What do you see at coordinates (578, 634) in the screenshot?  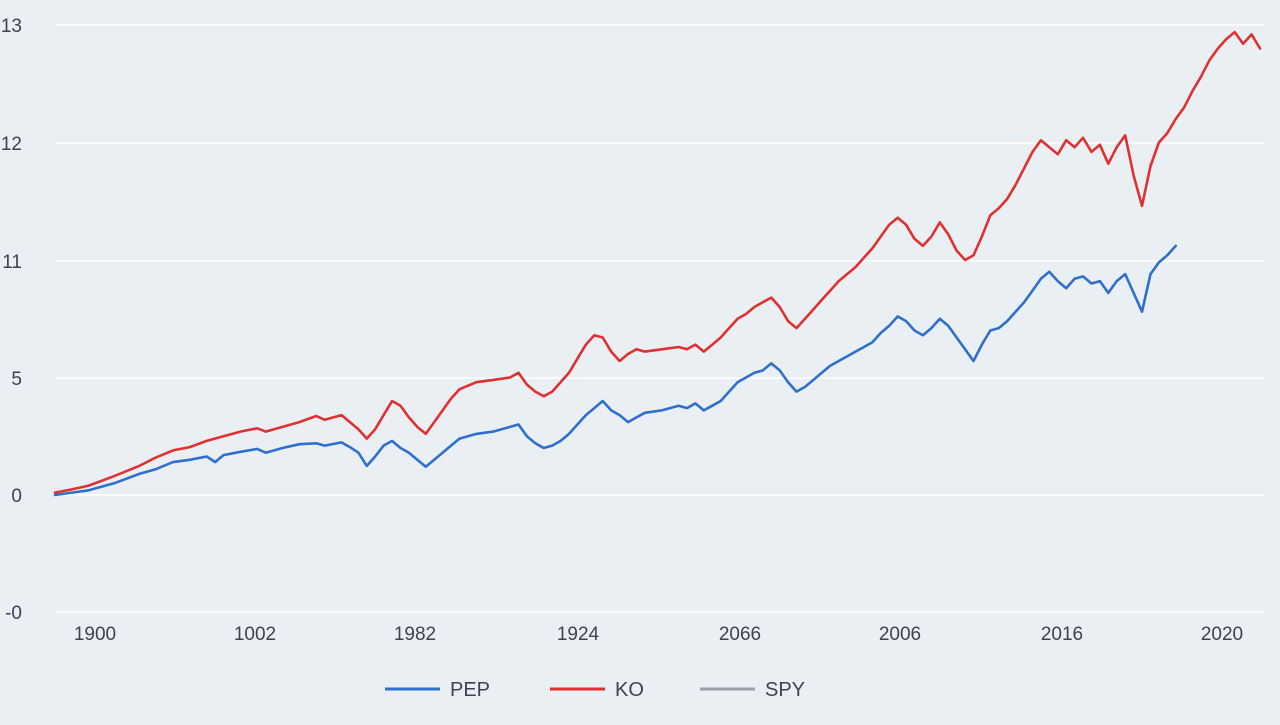 I see `x-tick-label: 1924` at bounding box center [578, 634].